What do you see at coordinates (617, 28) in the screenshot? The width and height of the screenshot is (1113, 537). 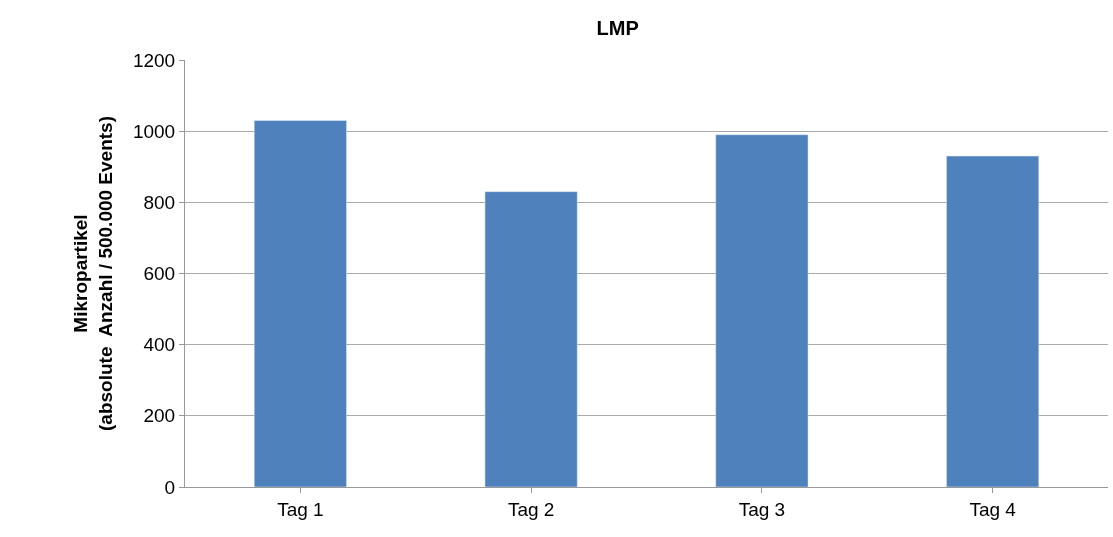 I see `chart-title: LMP` at bounding box center [617, 28].